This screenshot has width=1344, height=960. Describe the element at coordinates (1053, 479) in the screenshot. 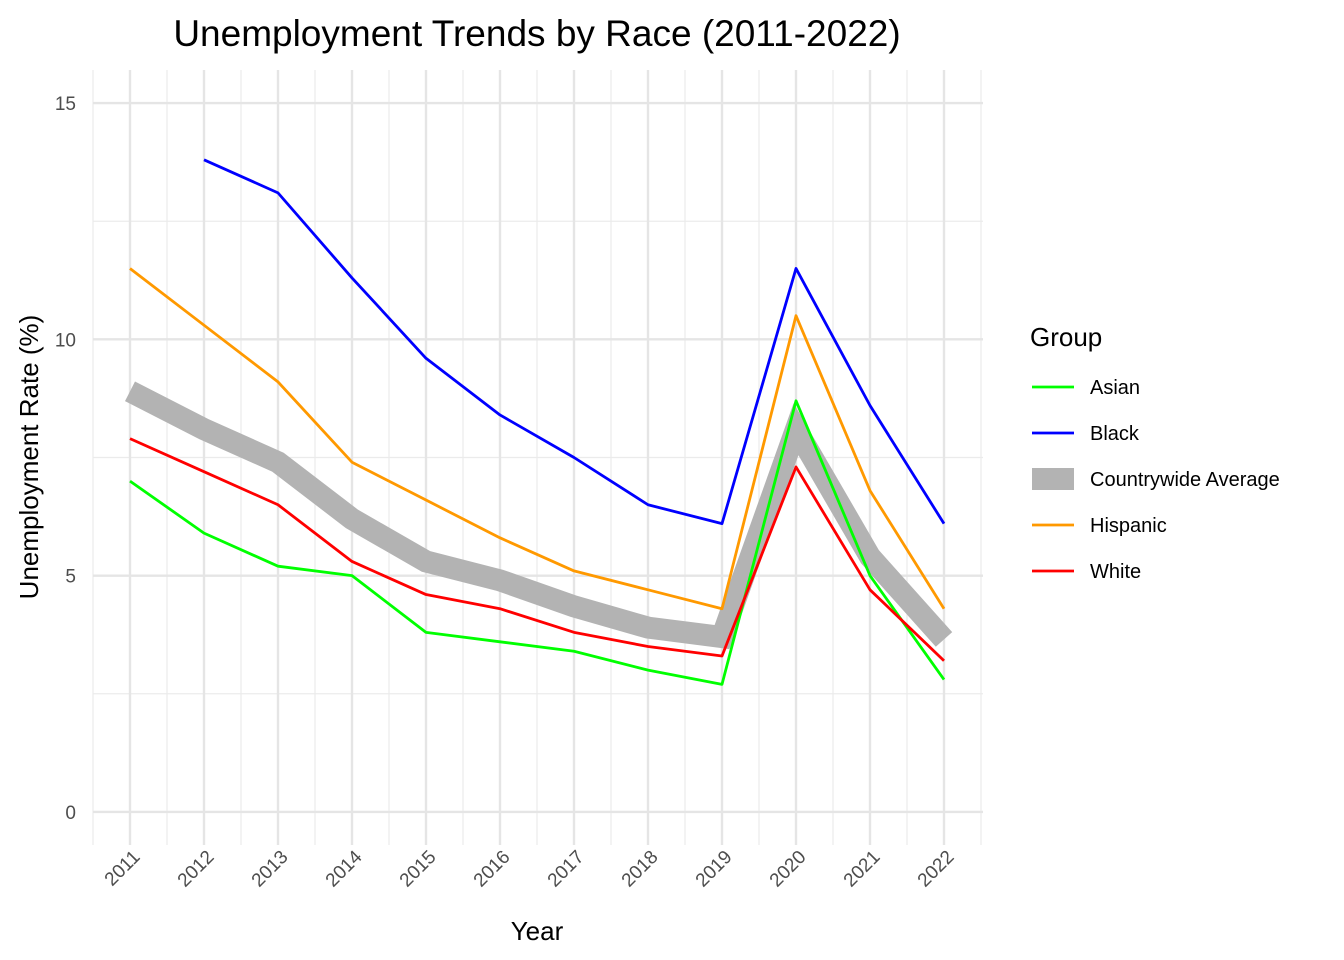

I see `legend-key-countrywide-average` at that location.